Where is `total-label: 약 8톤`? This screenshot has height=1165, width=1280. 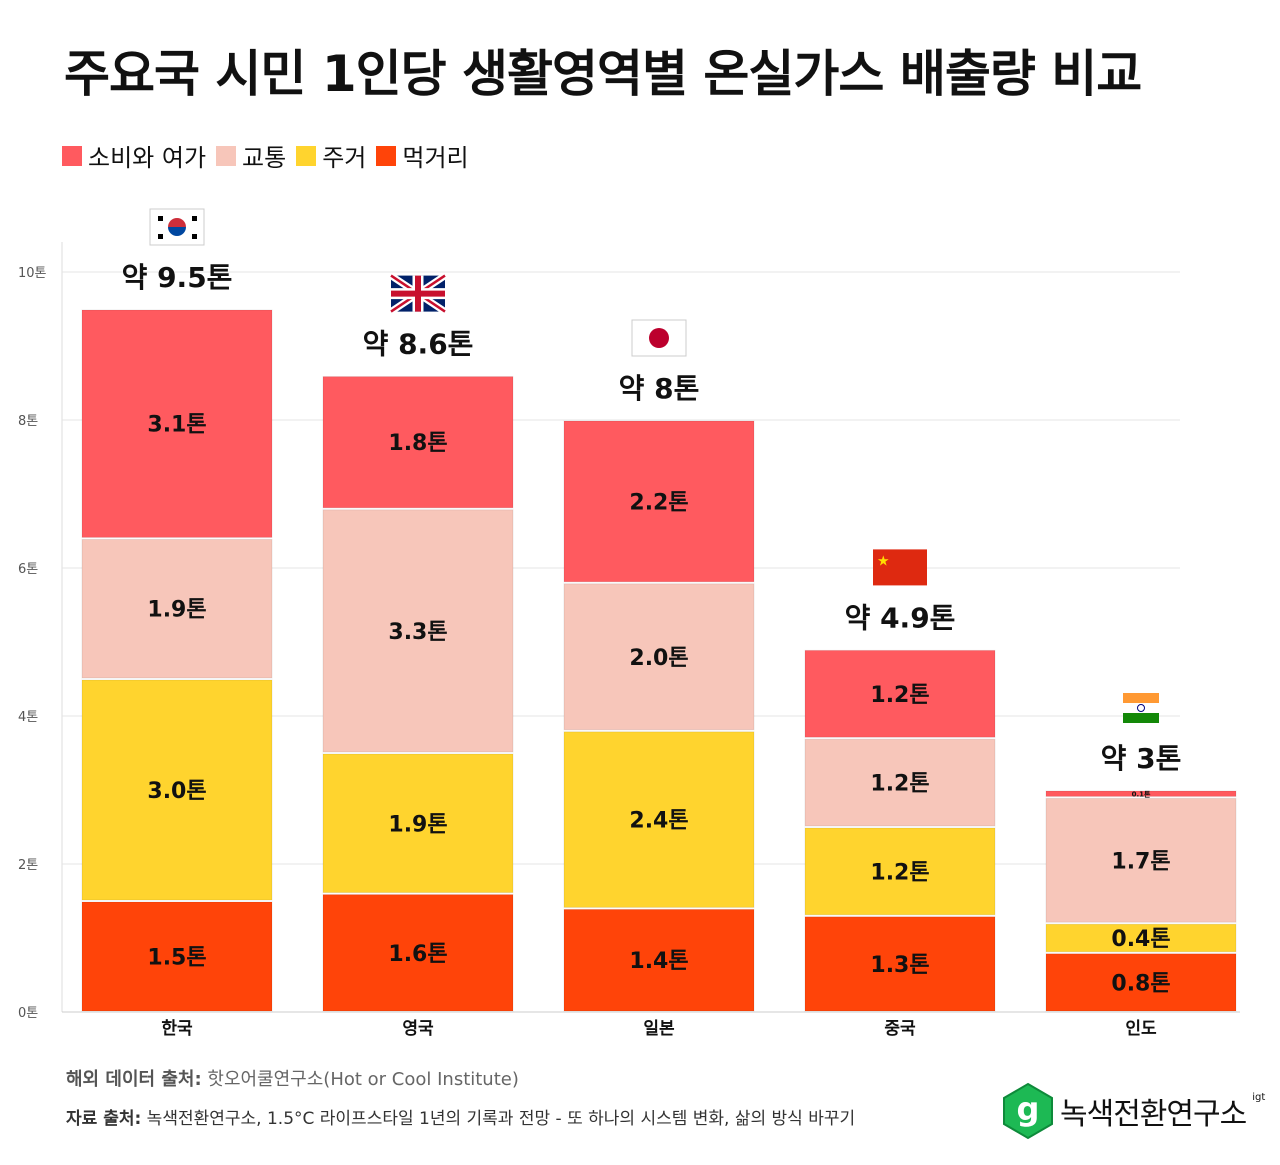 total-label: 약 8톤 is located at coordinates (659, 388).